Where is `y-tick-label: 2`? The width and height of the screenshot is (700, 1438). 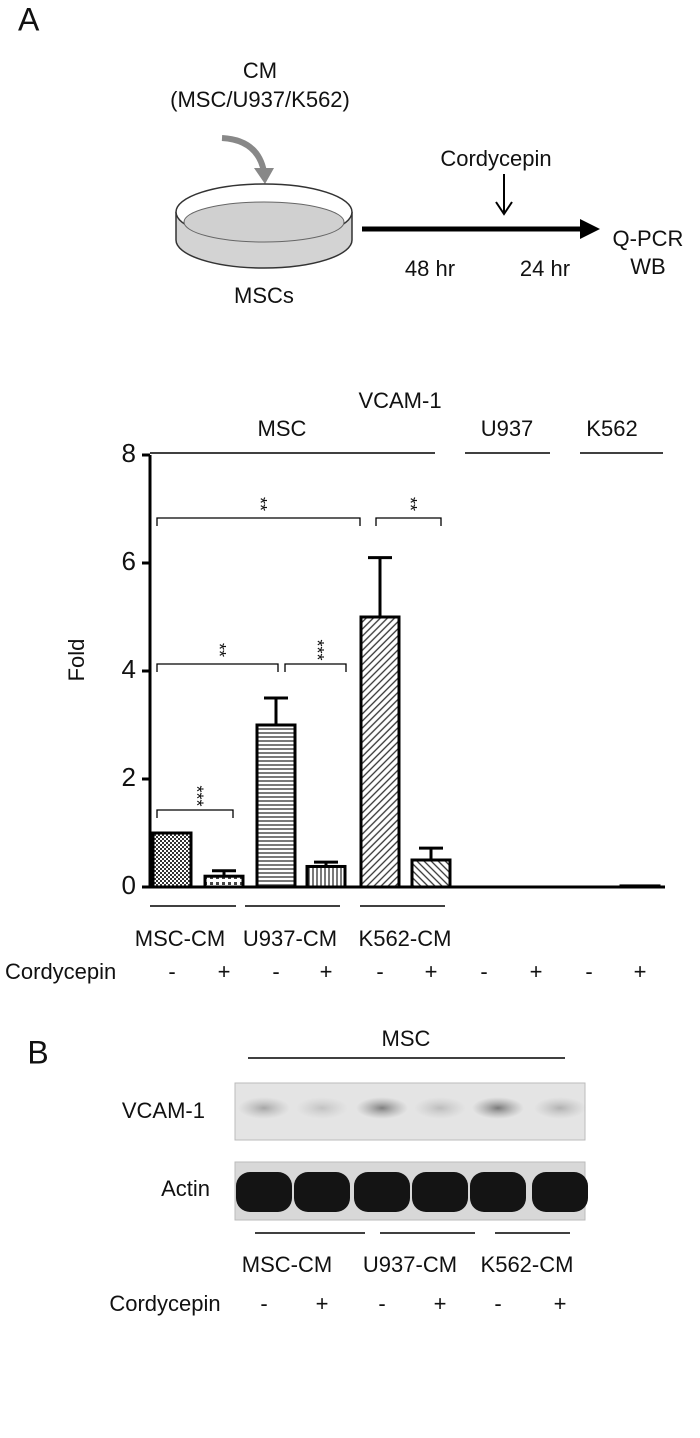 y-tick-label: 2 is located at coordinates (129, 777).